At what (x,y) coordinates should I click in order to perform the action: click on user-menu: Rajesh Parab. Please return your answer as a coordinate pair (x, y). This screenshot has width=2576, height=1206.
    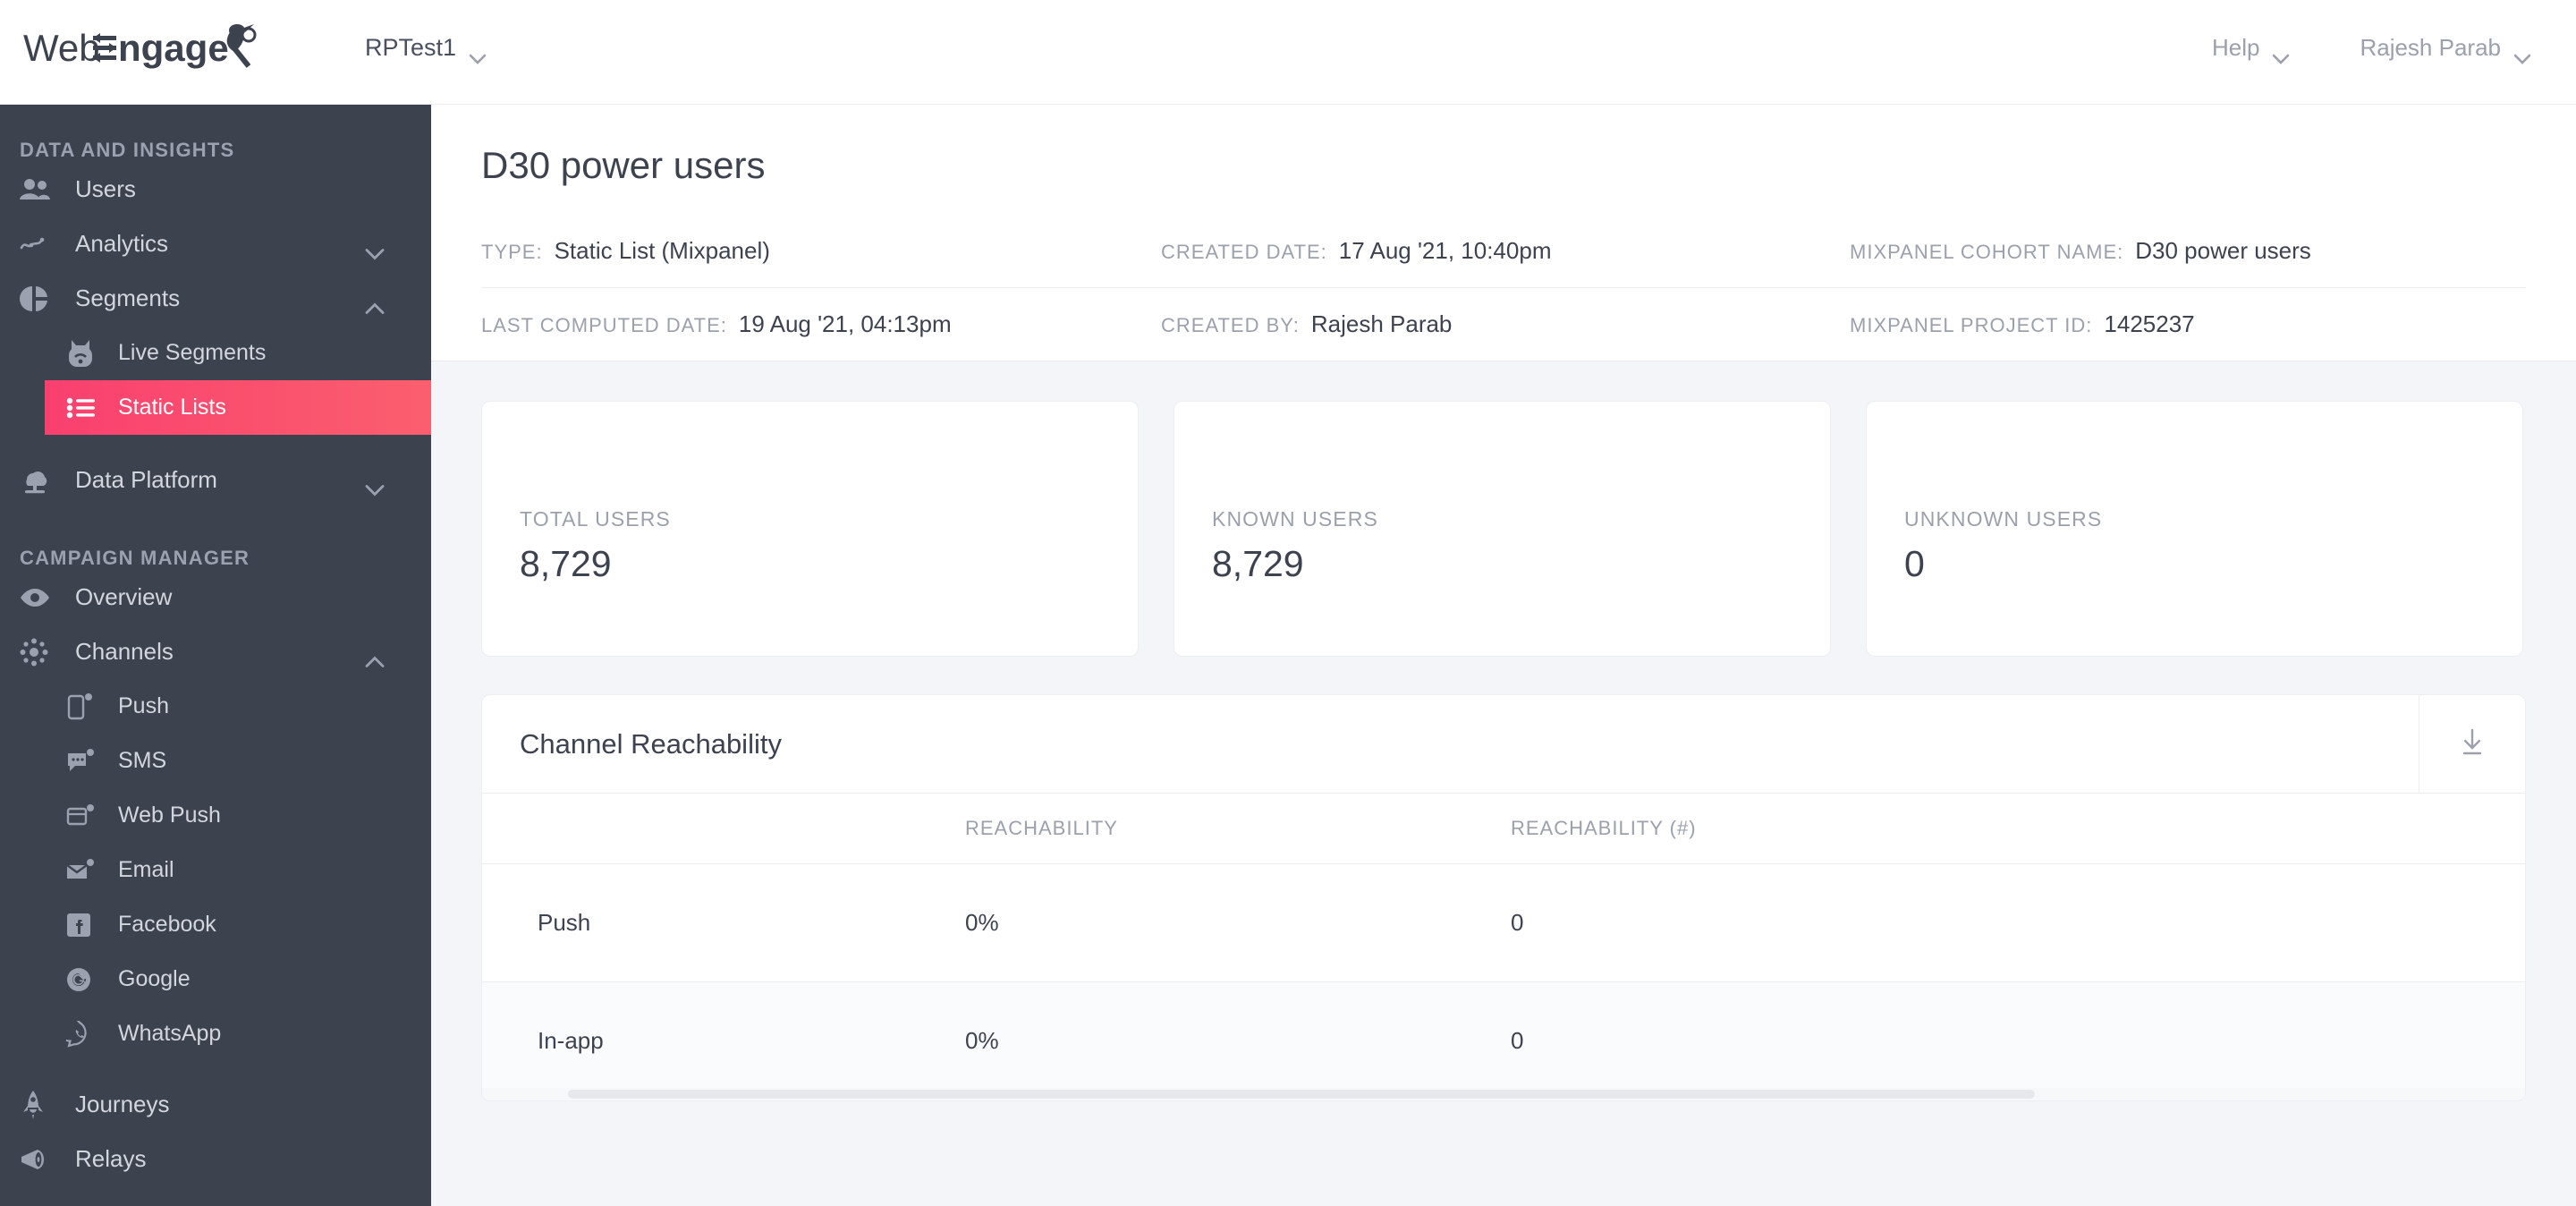
    Looking at the image, I should click on (2445, 49).